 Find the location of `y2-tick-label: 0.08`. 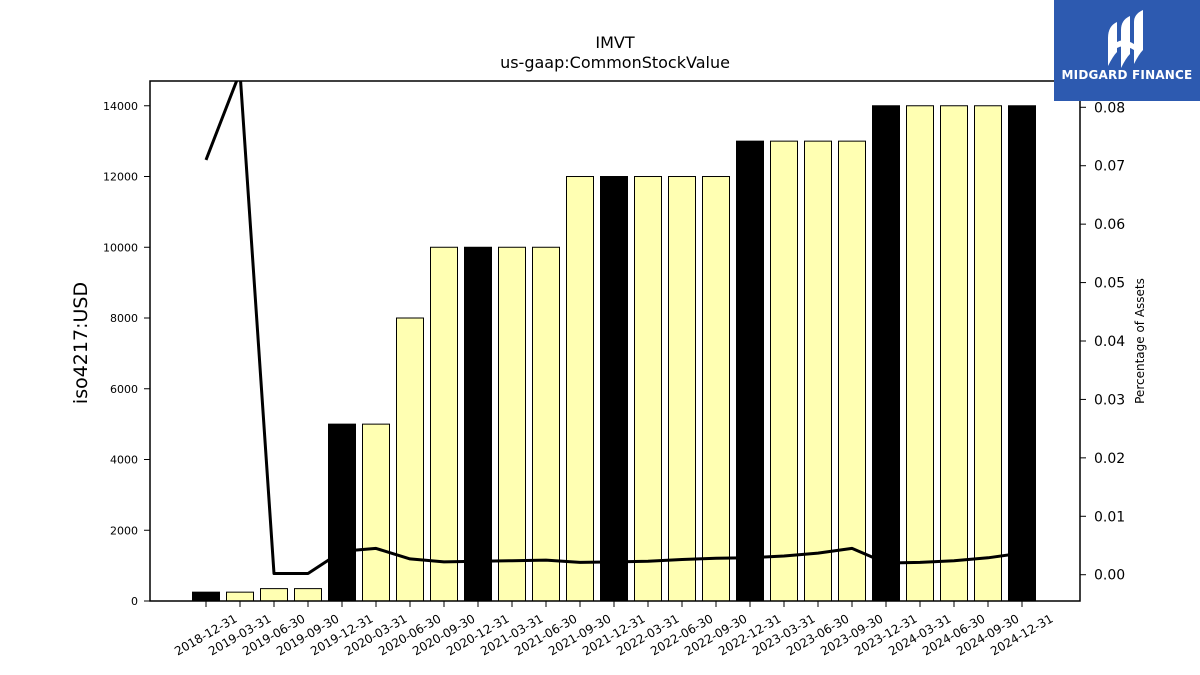

y2-tick-label: 0.08 is located at coordinates (1109, 108).